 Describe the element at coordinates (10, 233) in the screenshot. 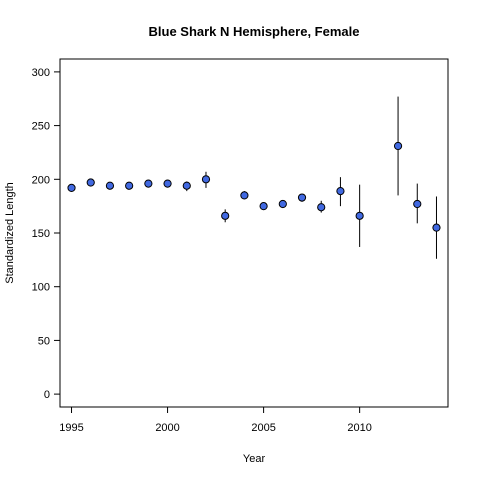

I see `y-axis-label: Standardized Length` at that location.